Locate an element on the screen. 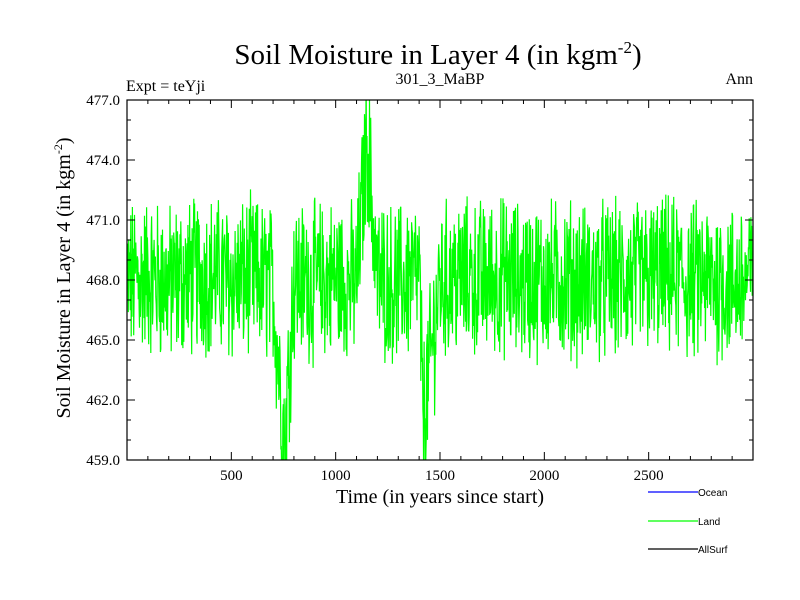  subtitle-season: Ann is located at coordinates (739, 79).